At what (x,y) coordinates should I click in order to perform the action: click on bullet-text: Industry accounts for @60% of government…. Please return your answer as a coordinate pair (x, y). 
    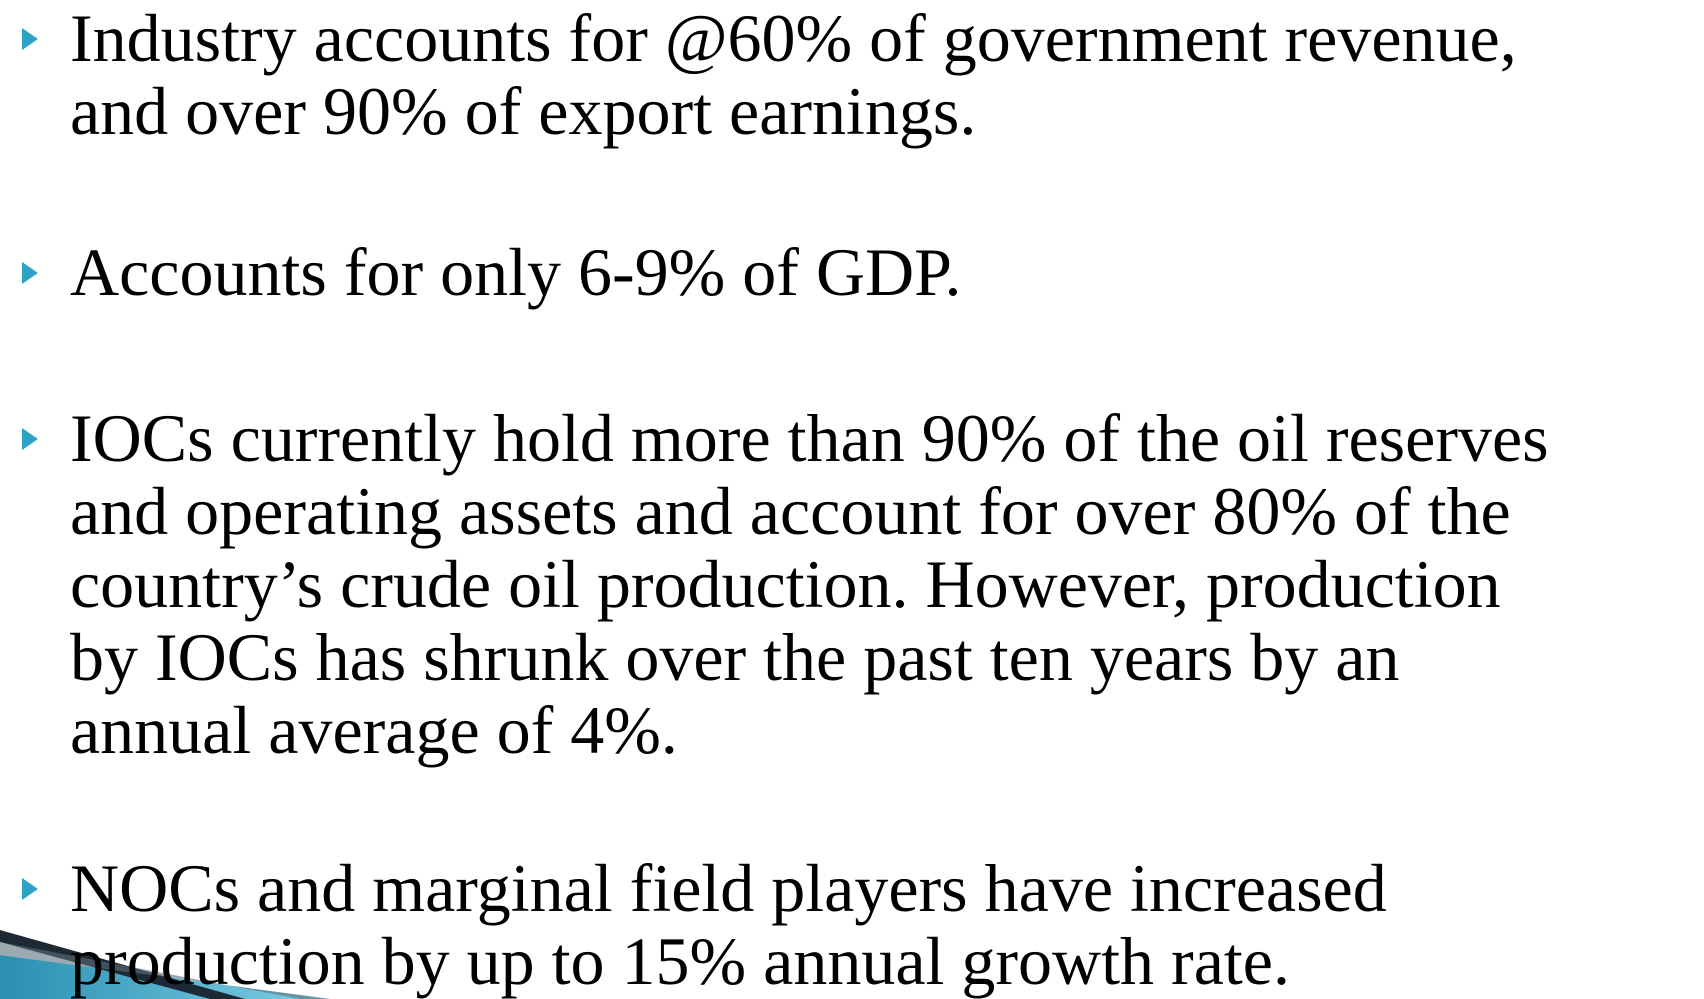
    Looking at the image, I should click on (793, 75).